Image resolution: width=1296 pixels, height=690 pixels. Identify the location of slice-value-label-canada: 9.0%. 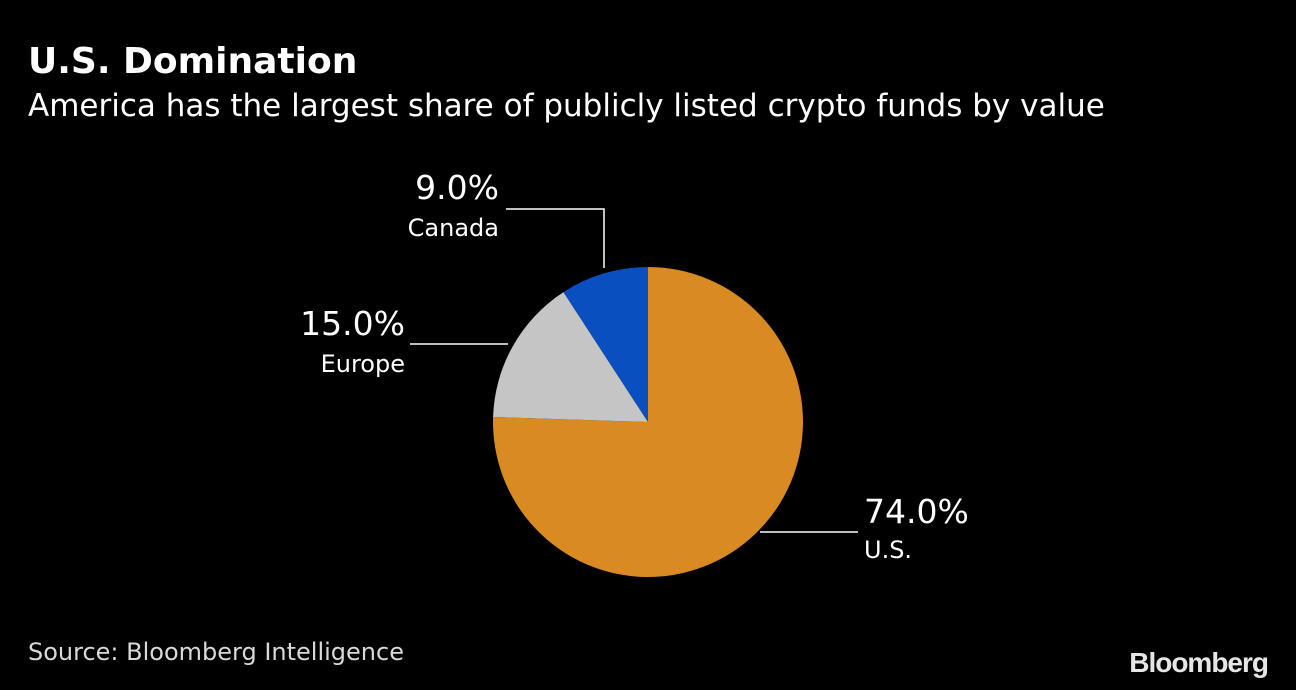
(457, 187).